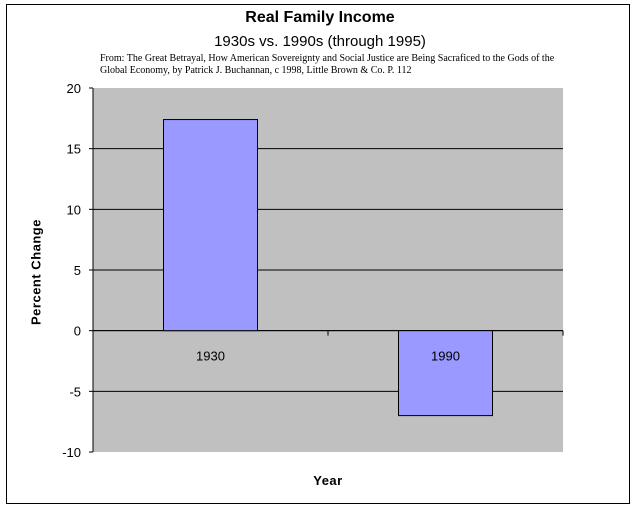  I want to click on y-tick-label: 5, so click(77, 270).